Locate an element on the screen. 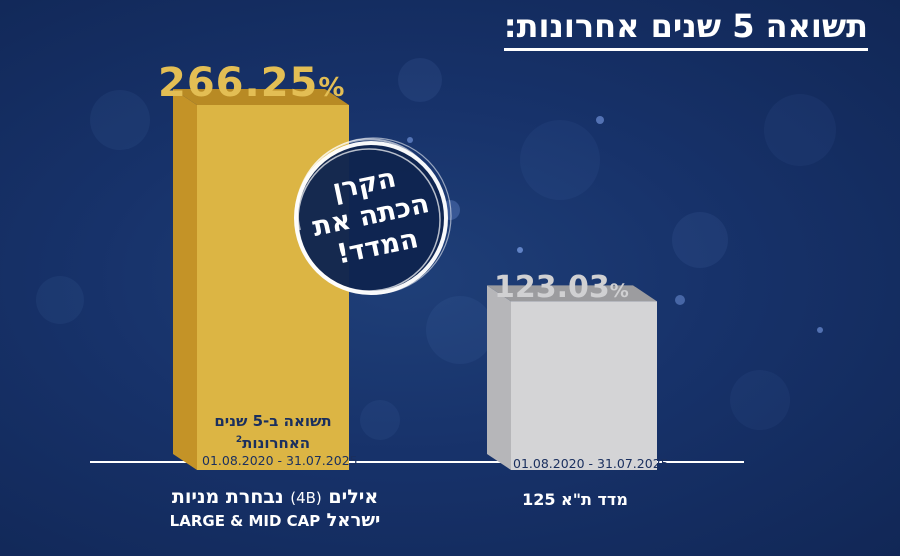  footnote-marker: 2 is located at coordinates (239, 440).